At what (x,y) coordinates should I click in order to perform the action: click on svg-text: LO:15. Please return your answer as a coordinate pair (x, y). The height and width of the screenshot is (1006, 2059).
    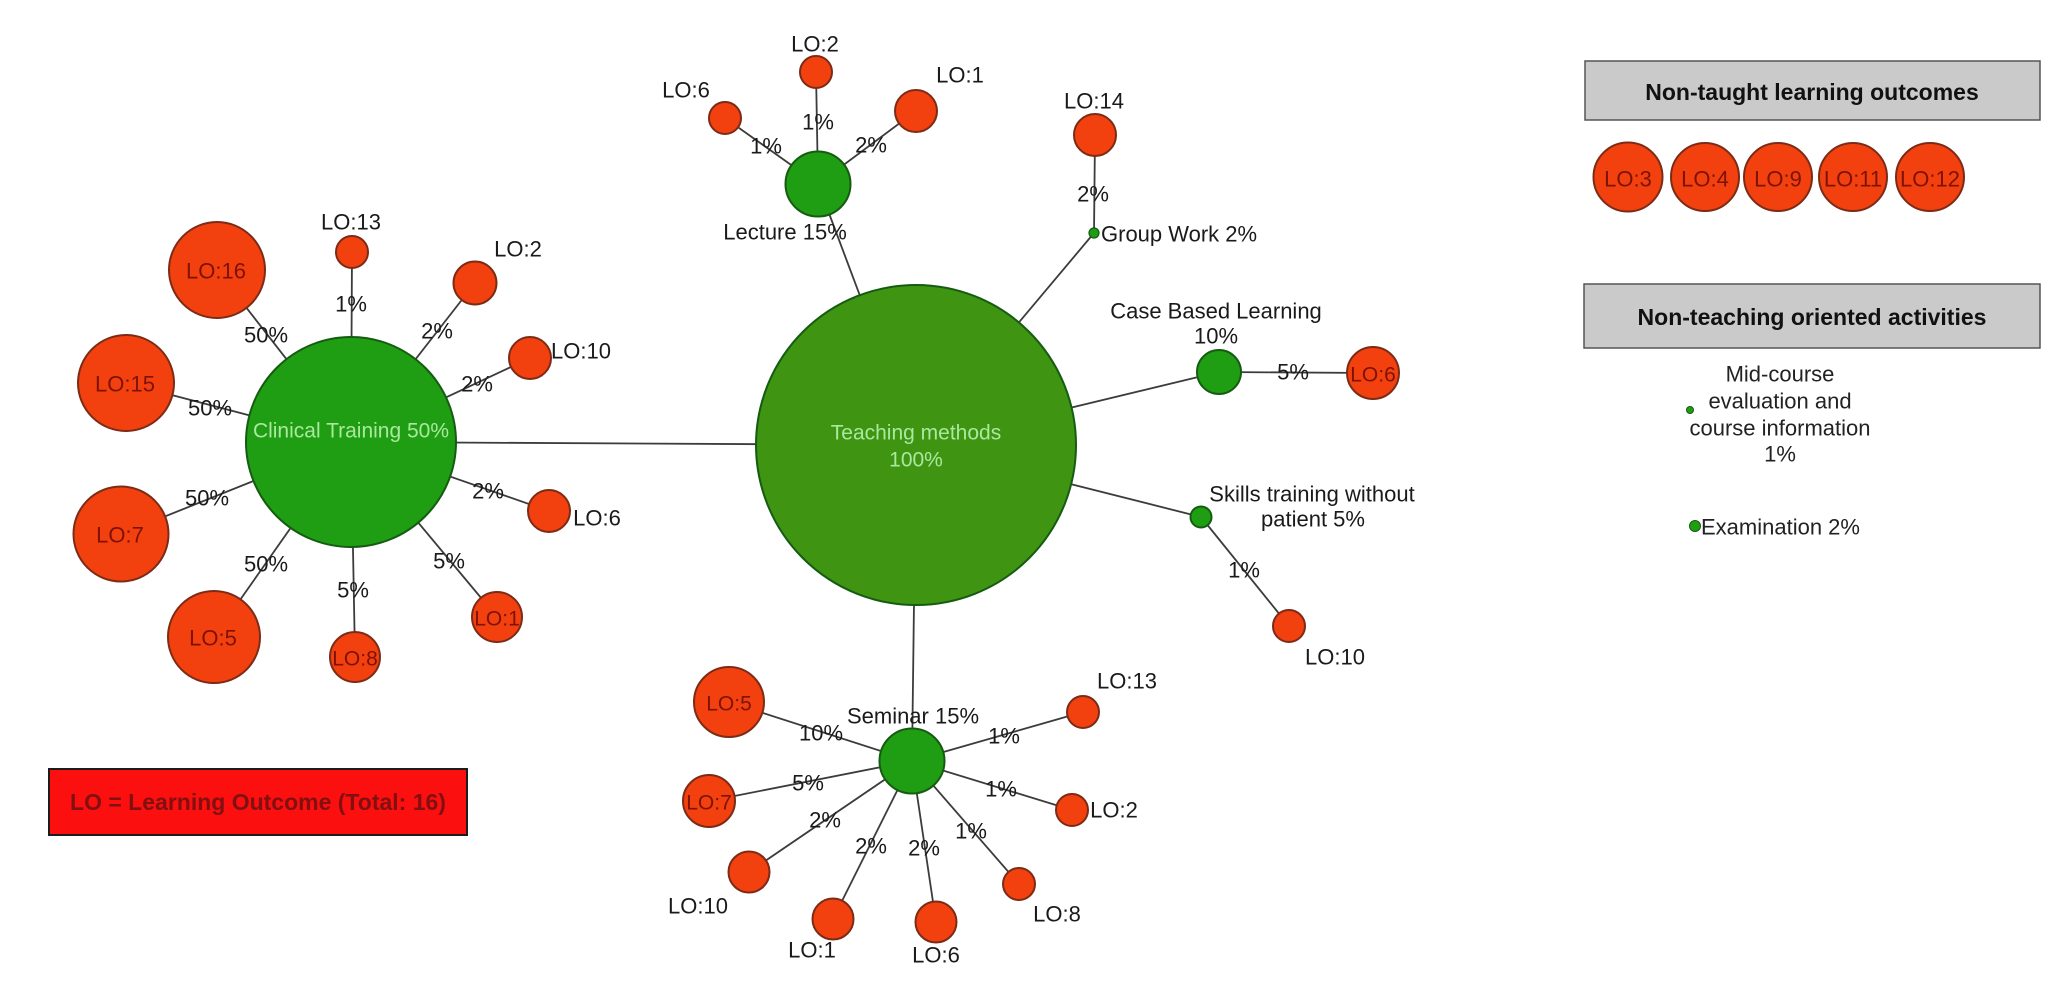
    Looking at the image, I should click on (125, 384).